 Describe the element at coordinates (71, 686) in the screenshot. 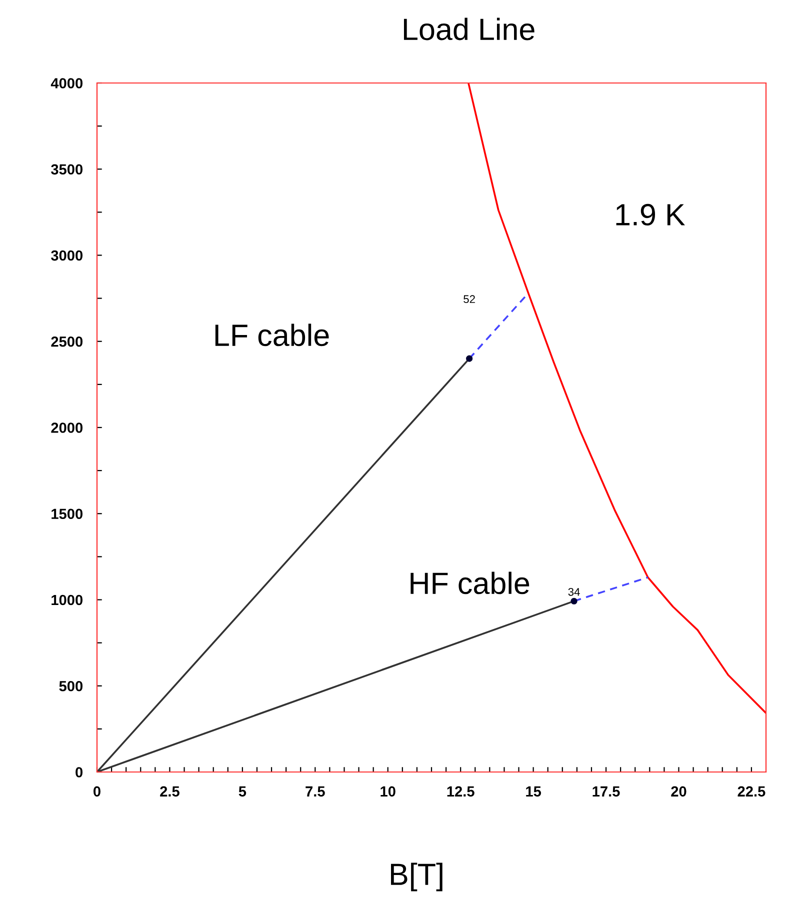

I see `y-tick-label: 500` at that location.